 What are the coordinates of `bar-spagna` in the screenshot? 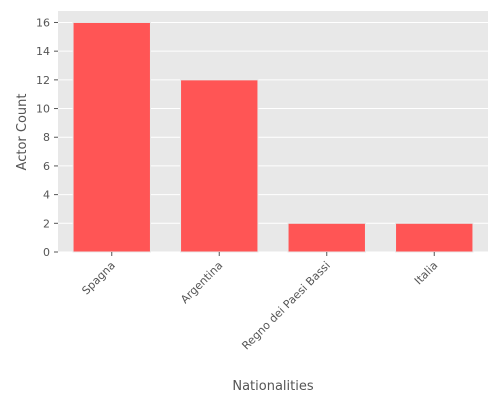 It's located at (111, 137).